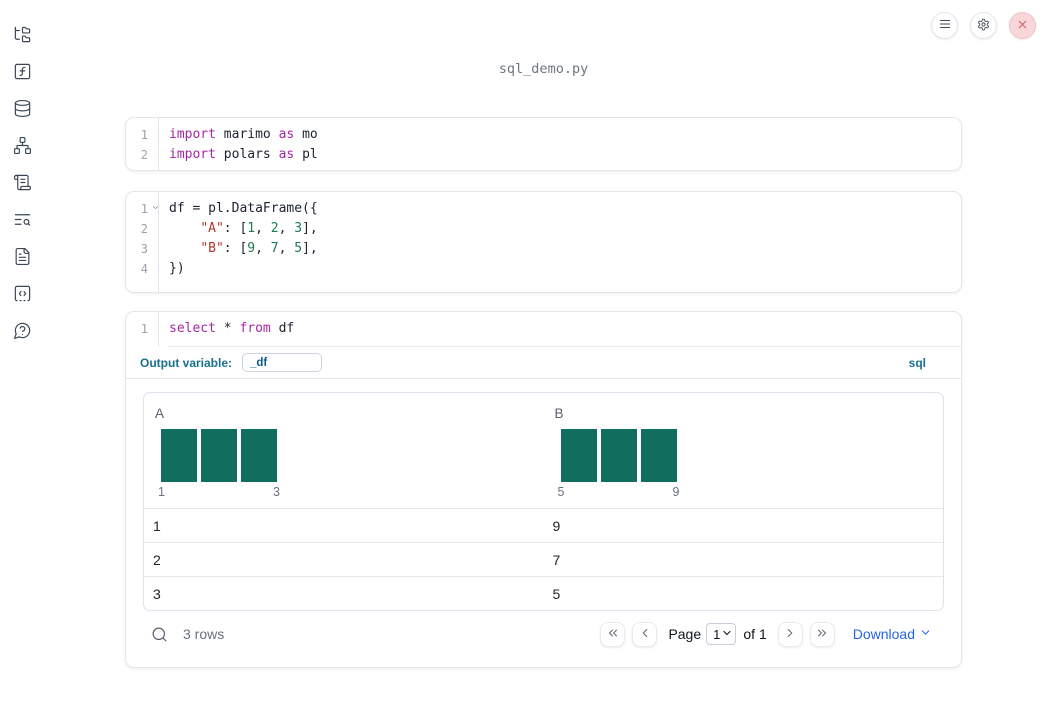 The image size is (1043, 713). I want to click on code-lines: import marimo as mo import polars as pl, so click(560, 144).